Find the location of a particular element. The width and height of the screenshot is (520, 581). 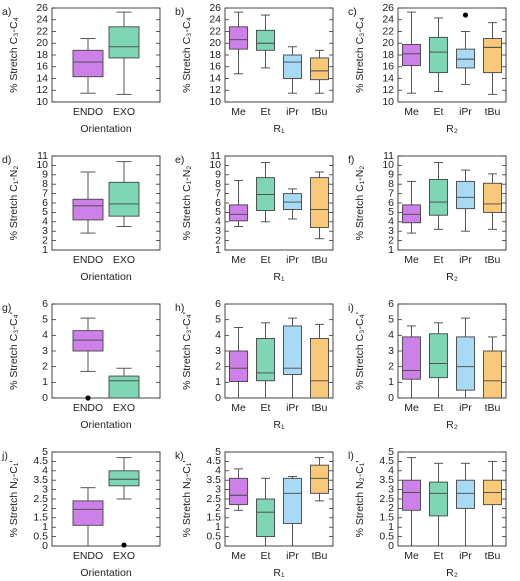

y-tick-label: 3.5 is located at coordinates (386, 480).